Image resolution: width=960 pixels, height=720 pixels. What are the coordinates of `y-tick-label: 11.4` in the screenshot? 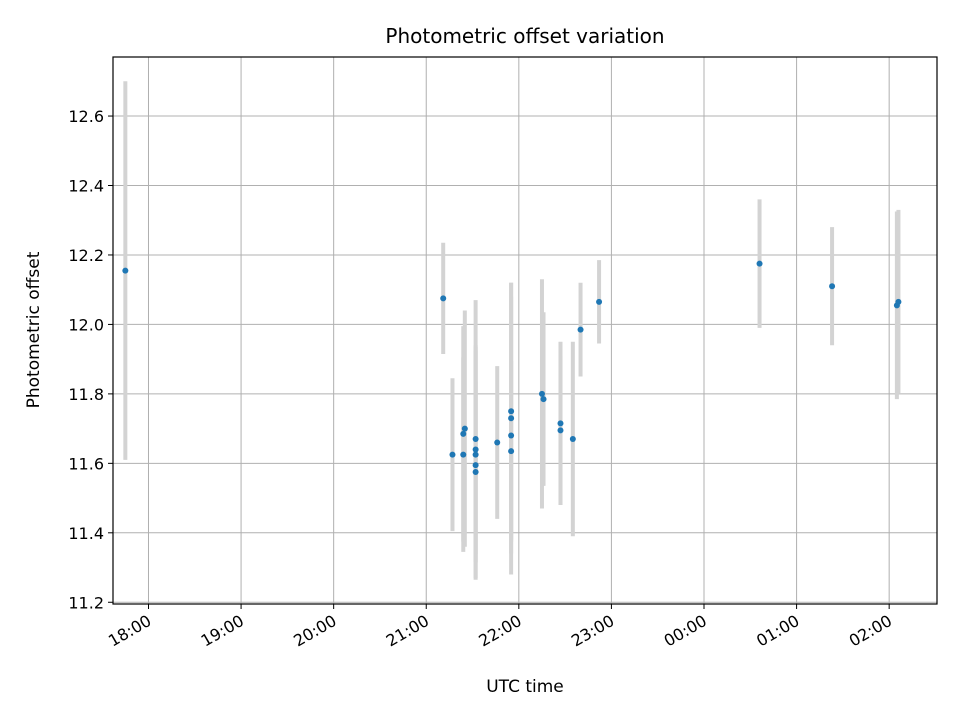 It's located at (86, 533).